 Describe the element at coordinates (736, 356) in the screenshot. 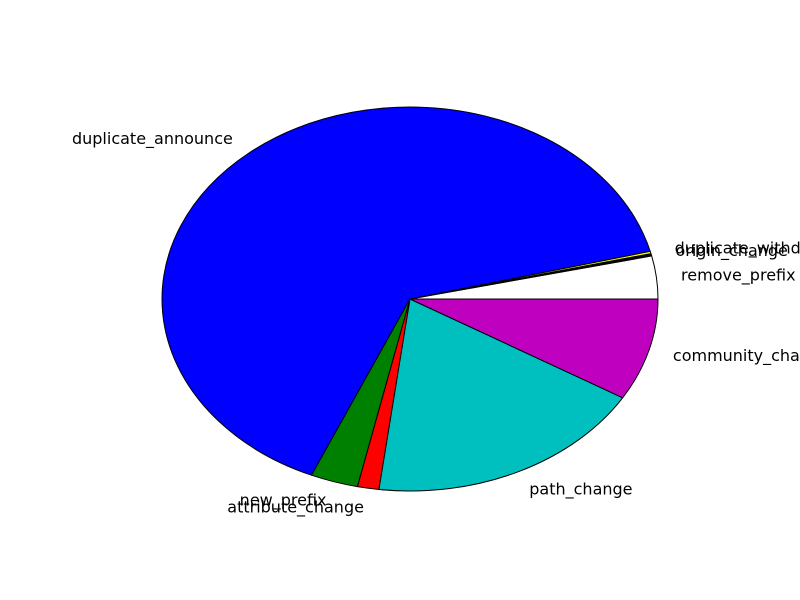

I see `slice-label-community-change: community_change` at that location.